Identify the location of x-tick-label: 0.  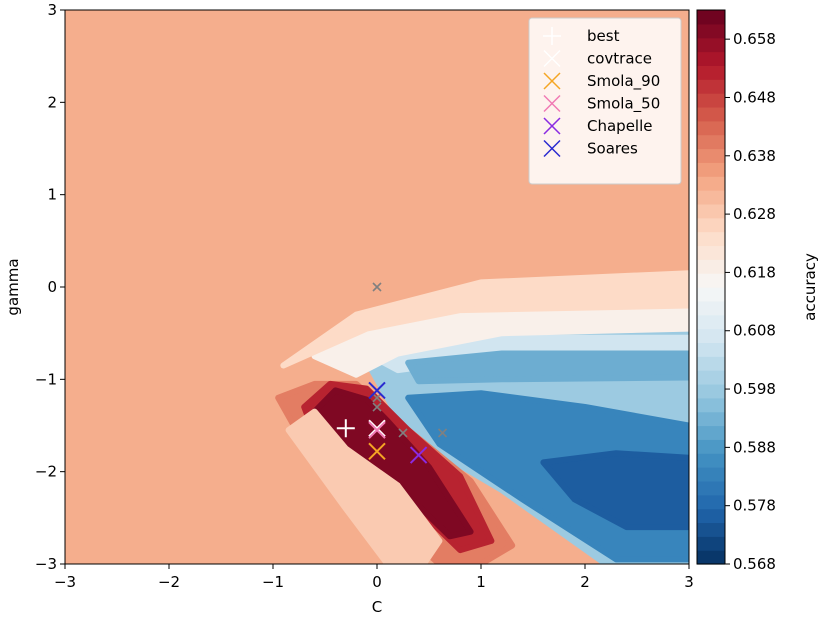
(377, 582).